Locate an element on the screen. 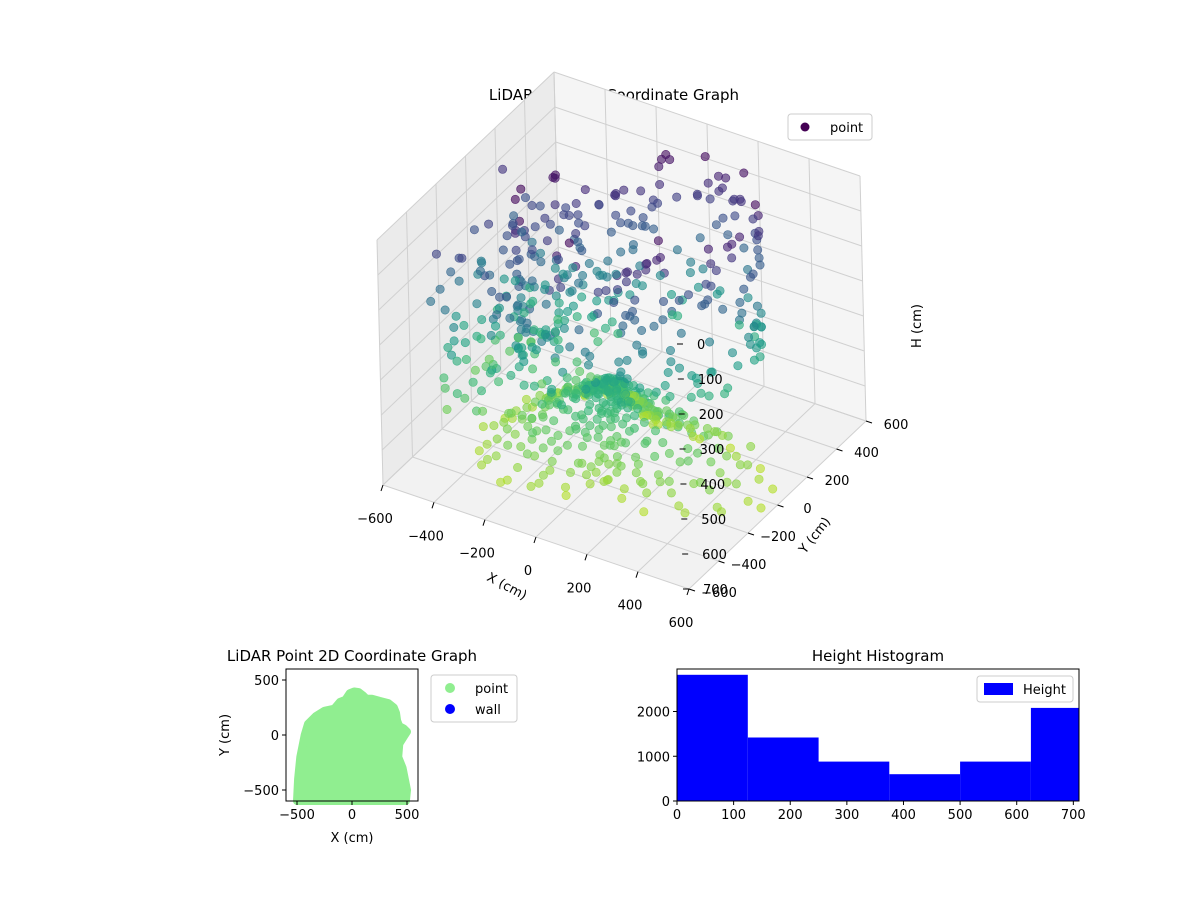  chart-2d-ticks: −500 0 500 −500 0 500 is located at coordinates (331, 748).